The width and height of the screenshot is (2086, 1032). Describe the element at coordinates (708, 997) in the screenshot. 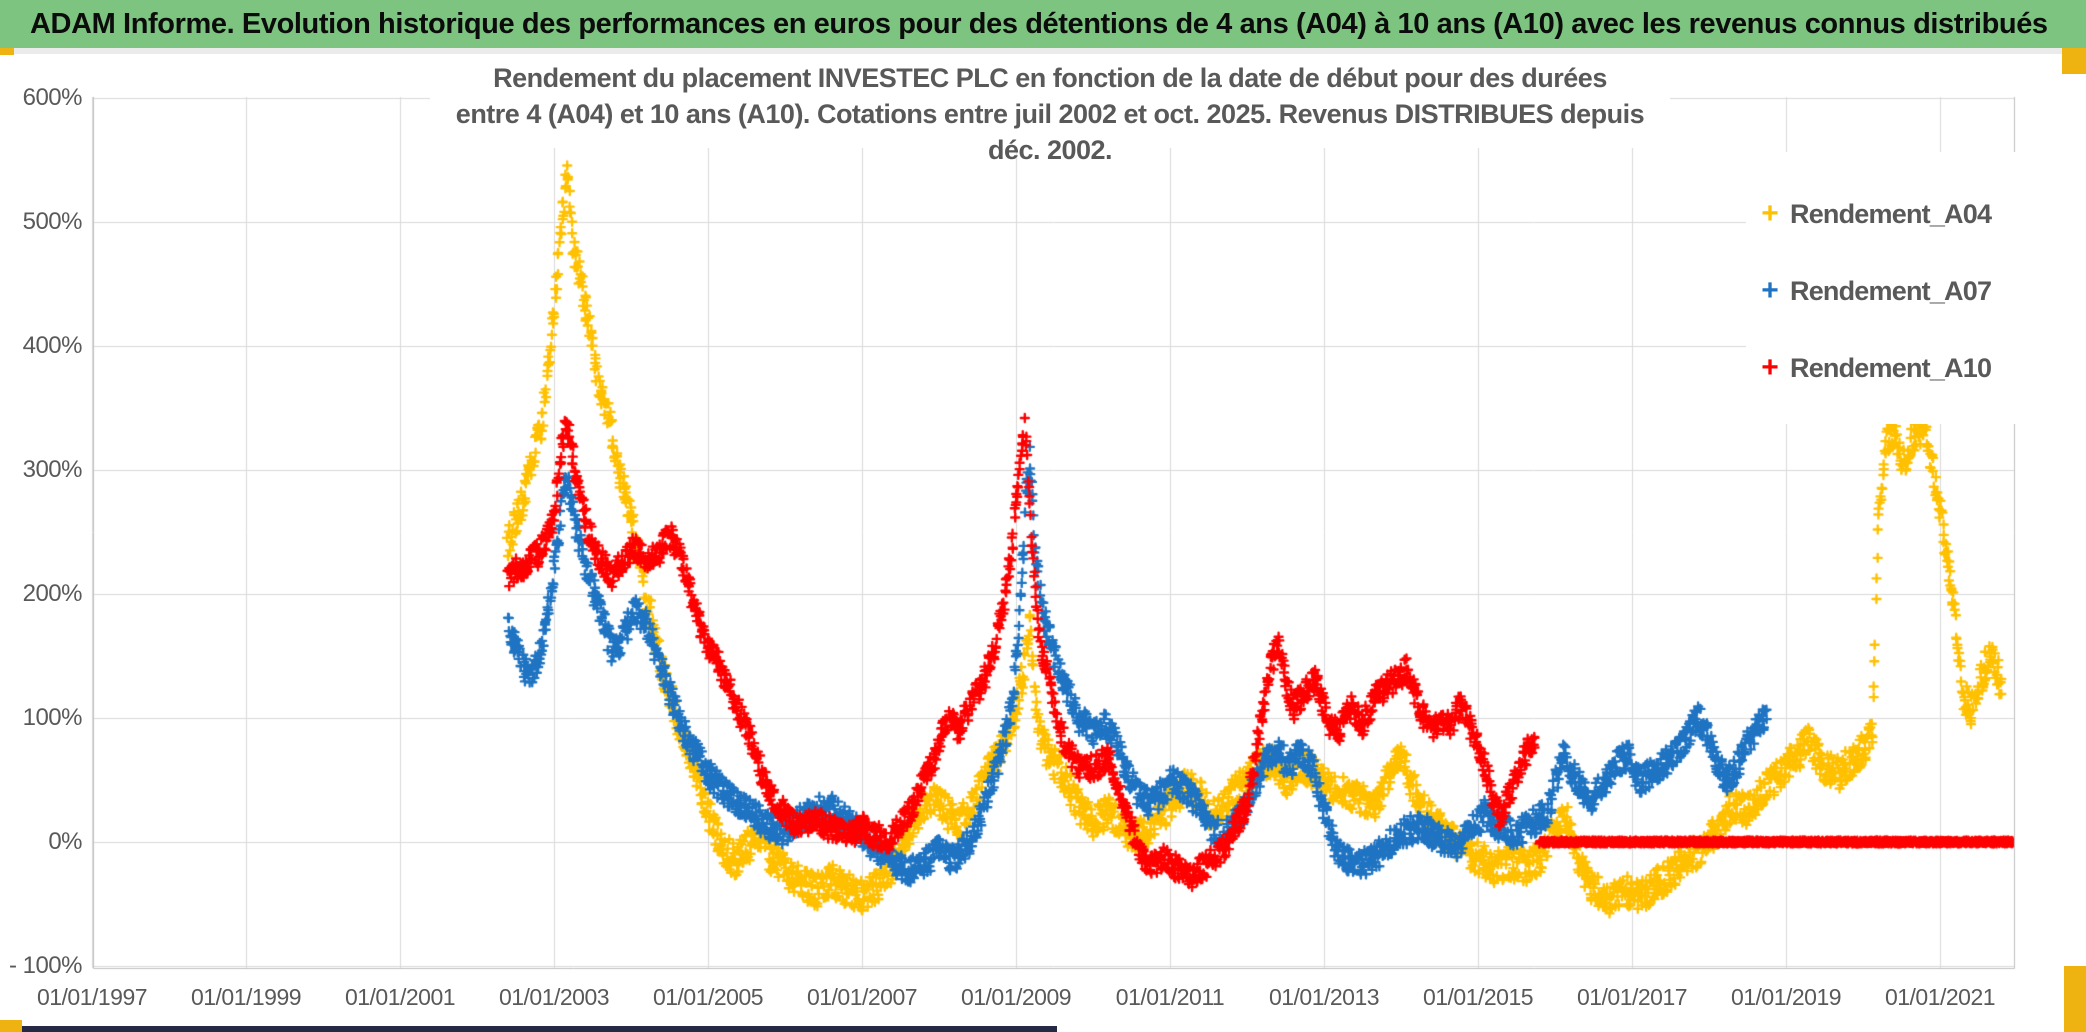

I see `x-axis-tick-label: 01/01/2005` at that location.